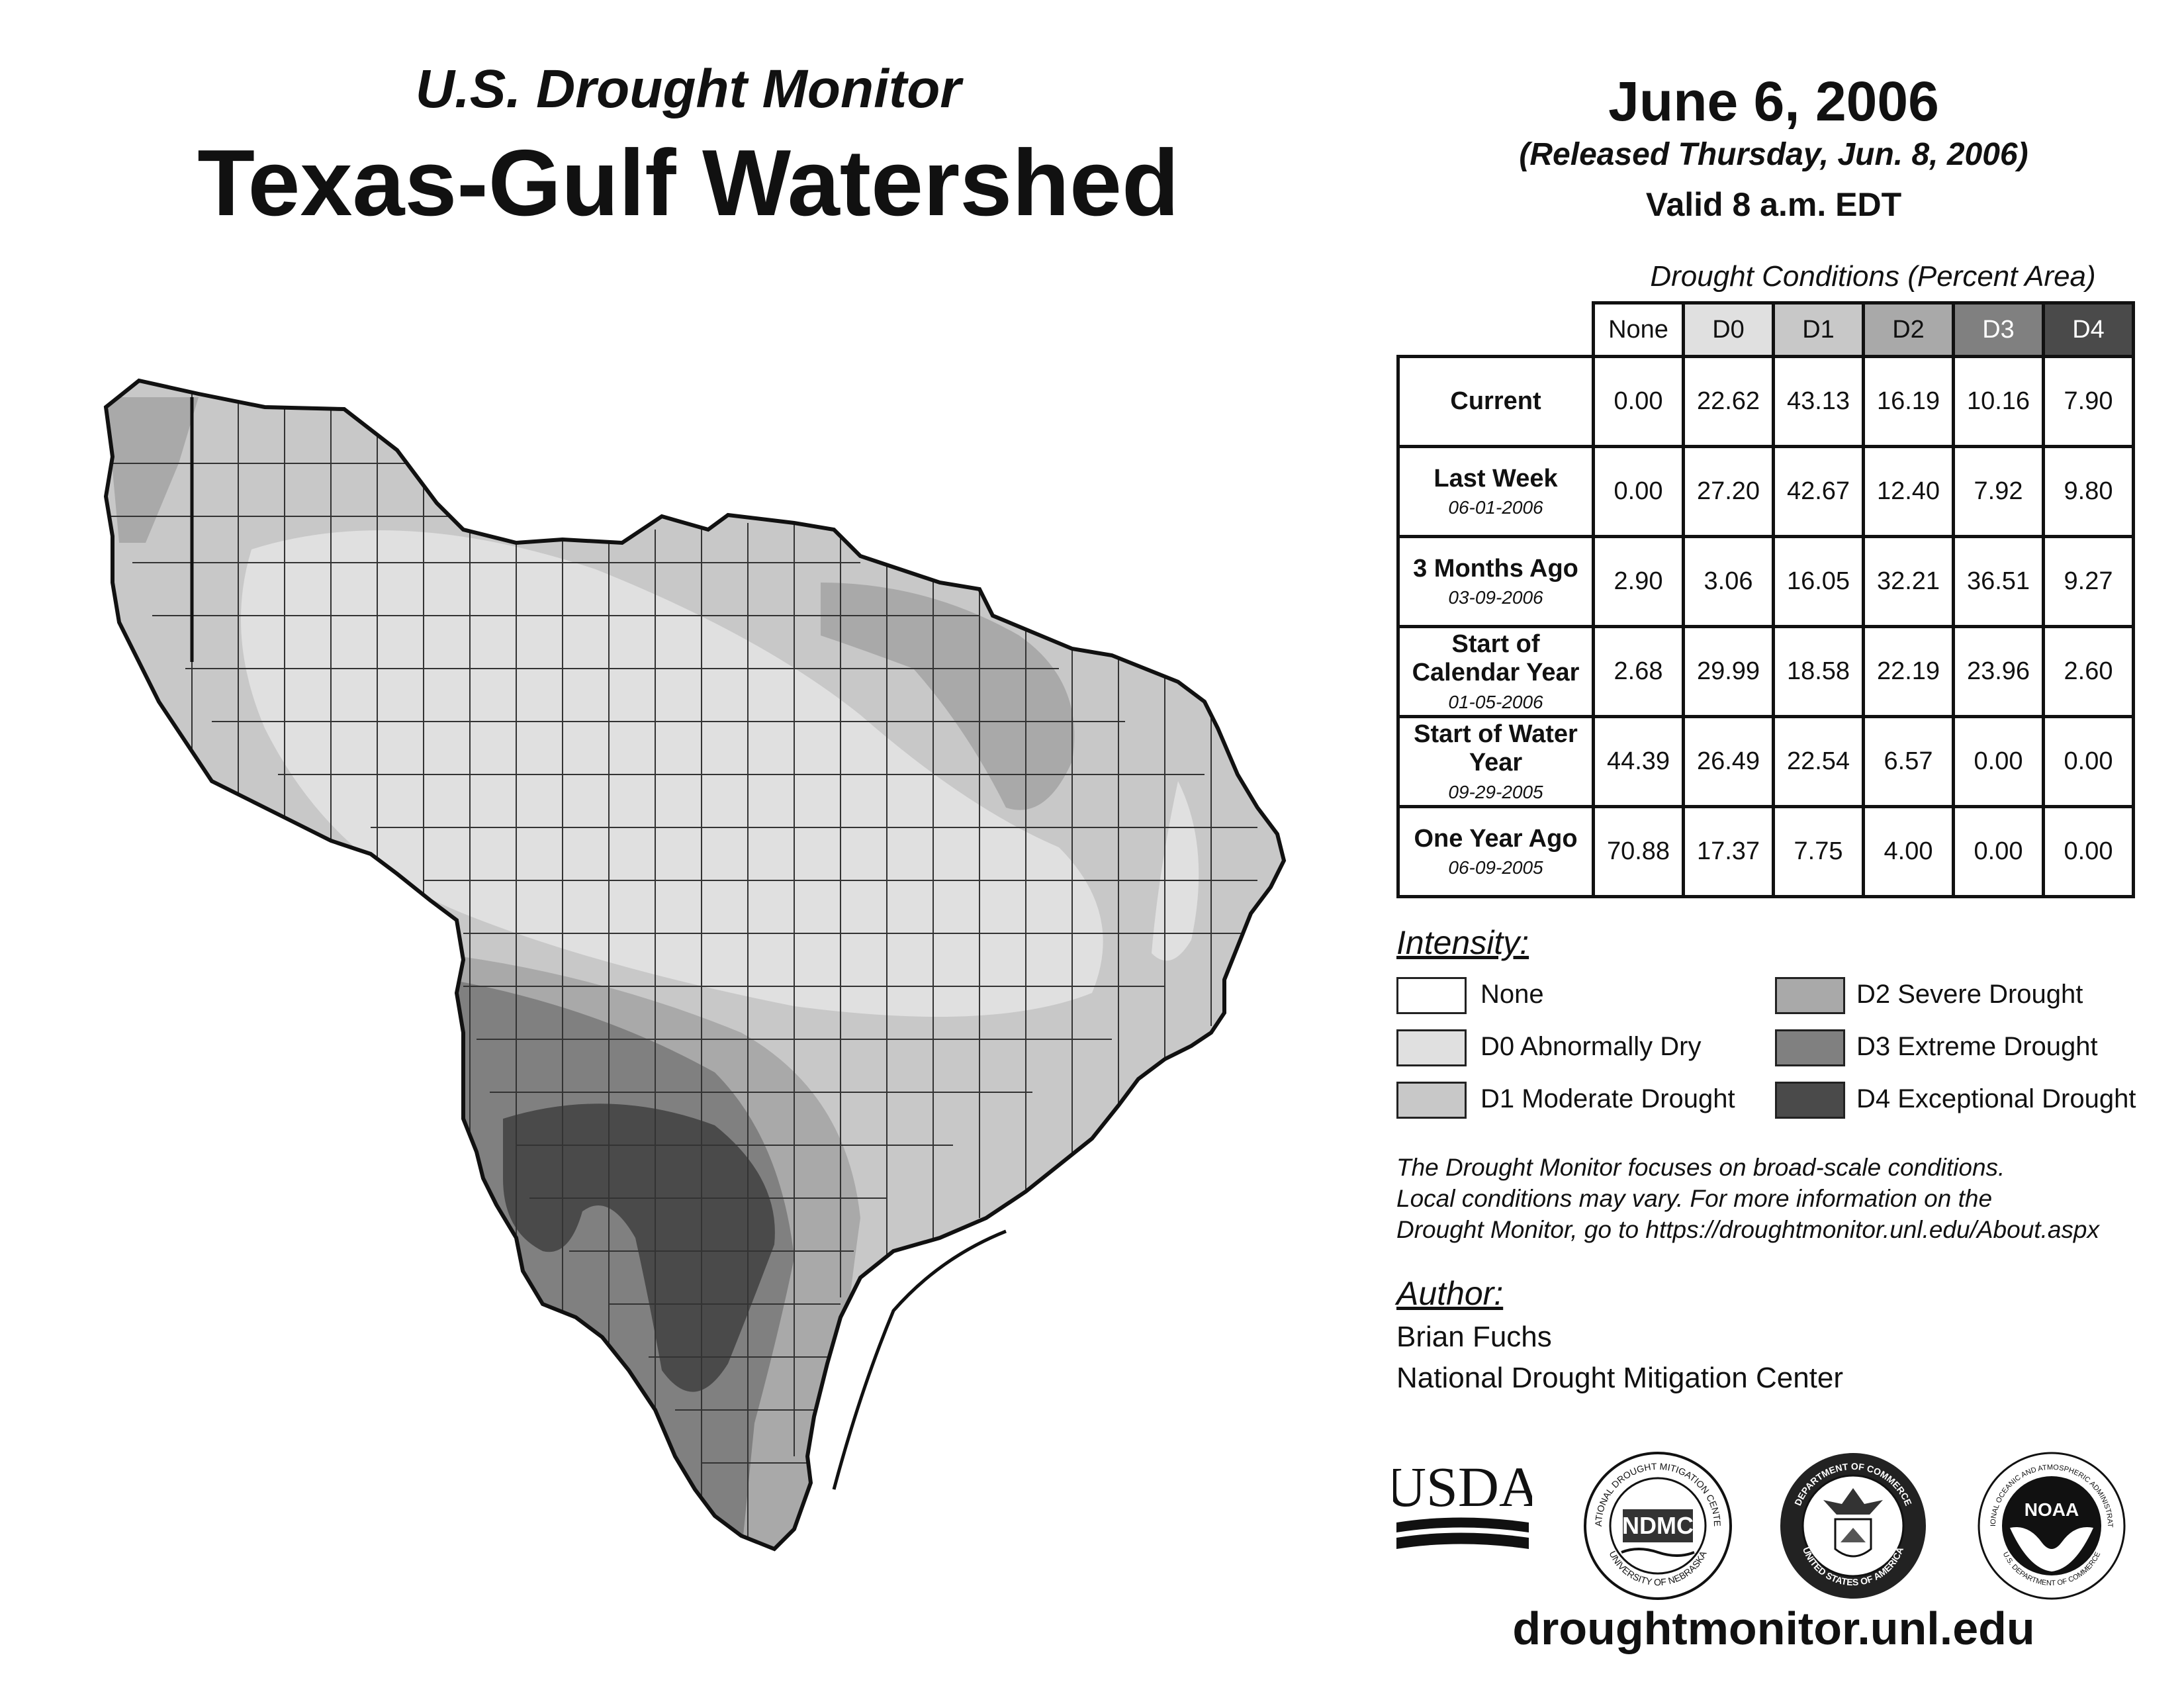 The image size is (2184, 1688). Describe the element at coordinates (1873, 276) in the screenshot. I see `table-title: Drought Conditions (Percent Area)` at that location.